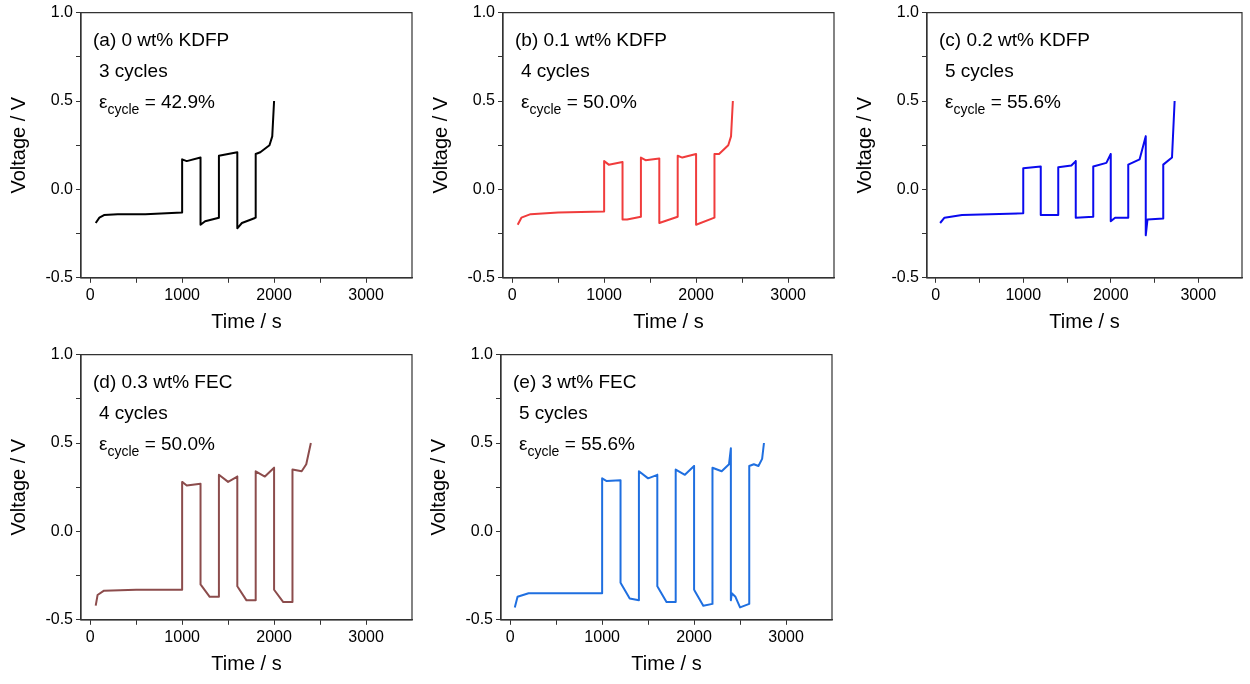 Image resolution: width=1250 pixels, height=684 pixels. What do you see at coordinates (591, 39) in the screenshot?
I see `annotation: (b) 0.1 wt% KDFP` at bounding box center [591, 39].